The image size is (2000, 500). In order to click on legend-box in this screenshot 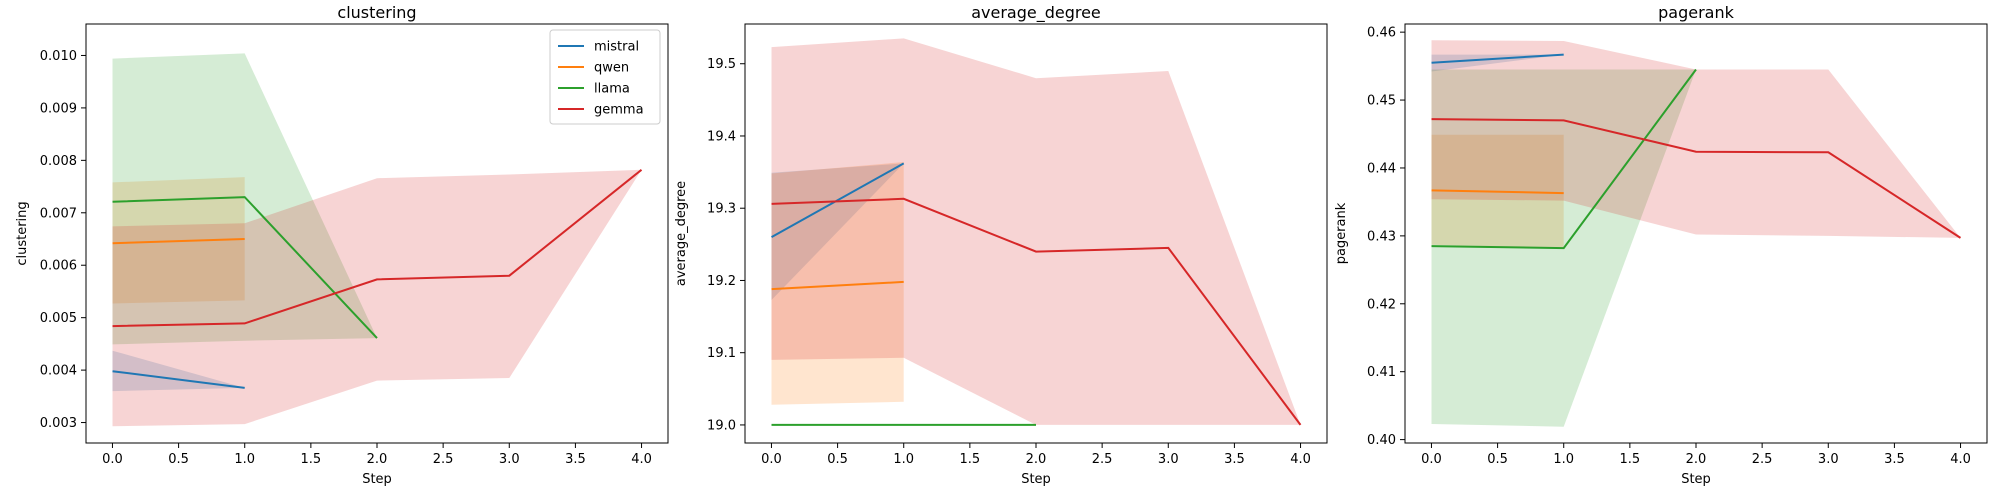, I will do `click(605, 77)`.